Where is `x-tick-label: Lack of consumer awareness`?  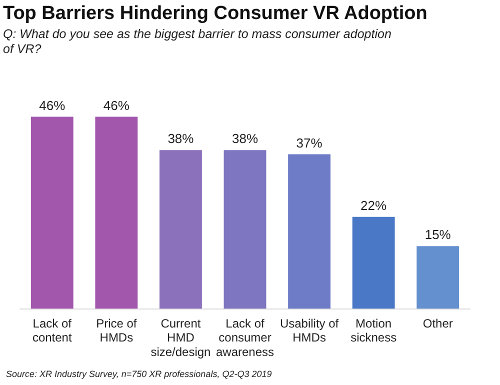
x-tick-label: Lack of consumer awareness is located at coordinates (245, 338).